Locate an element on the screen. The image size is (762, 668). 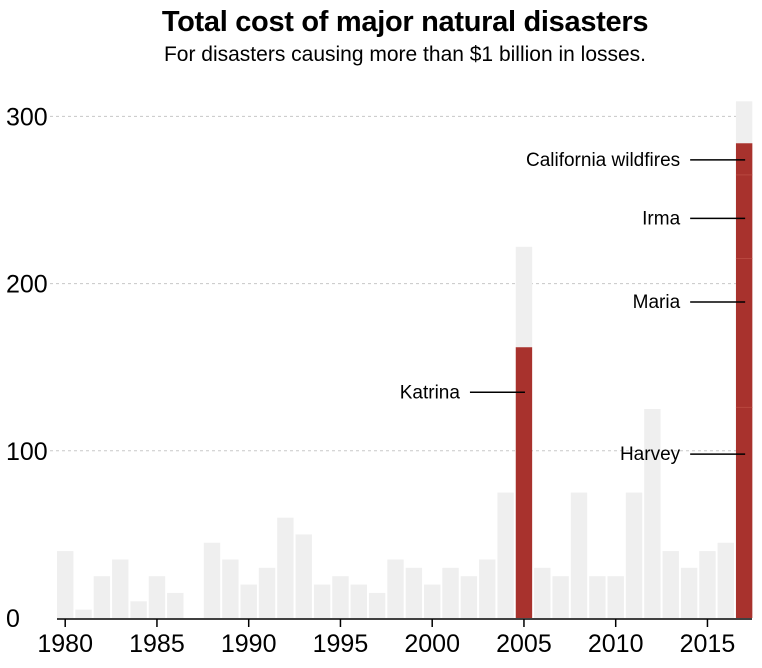
chart-title: Total cost of major natural disasters is located at coordinates (405, 22).